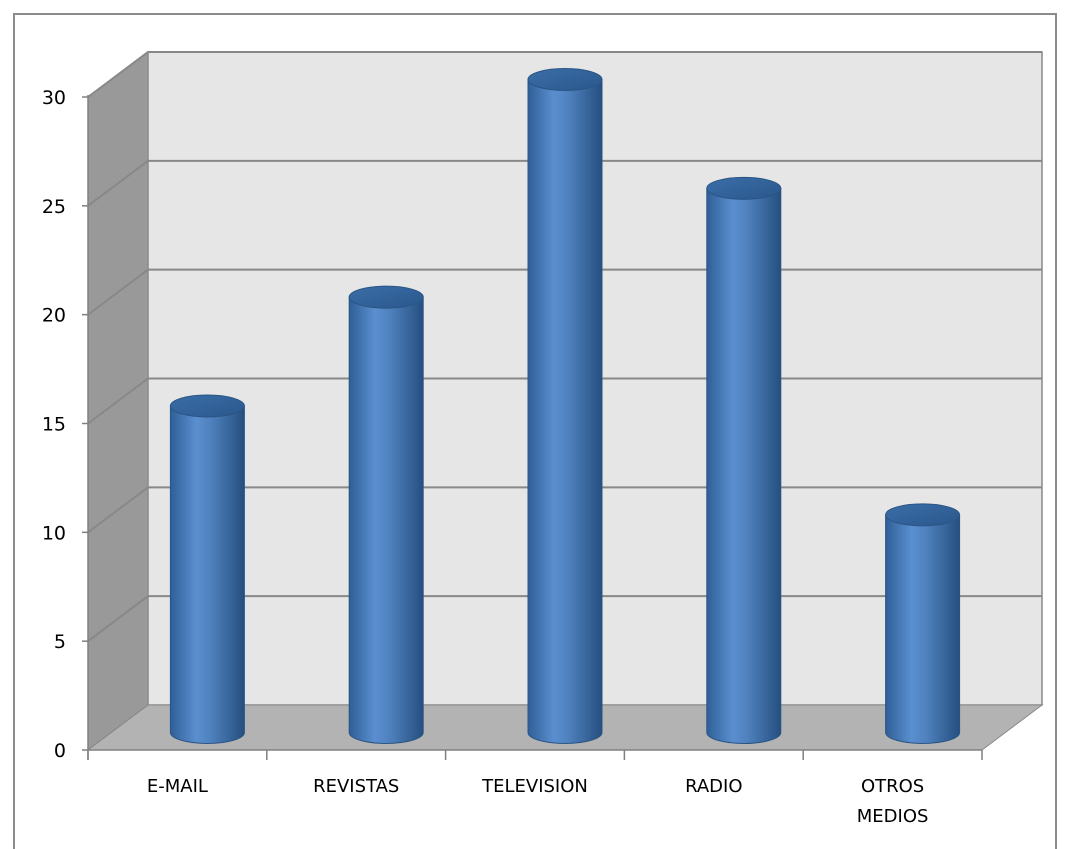 This screenshot has height=849, width=1073. Describe the element at coordinates (60, 751) in the screenshot. I see `y-tick-label: 0` at that location.